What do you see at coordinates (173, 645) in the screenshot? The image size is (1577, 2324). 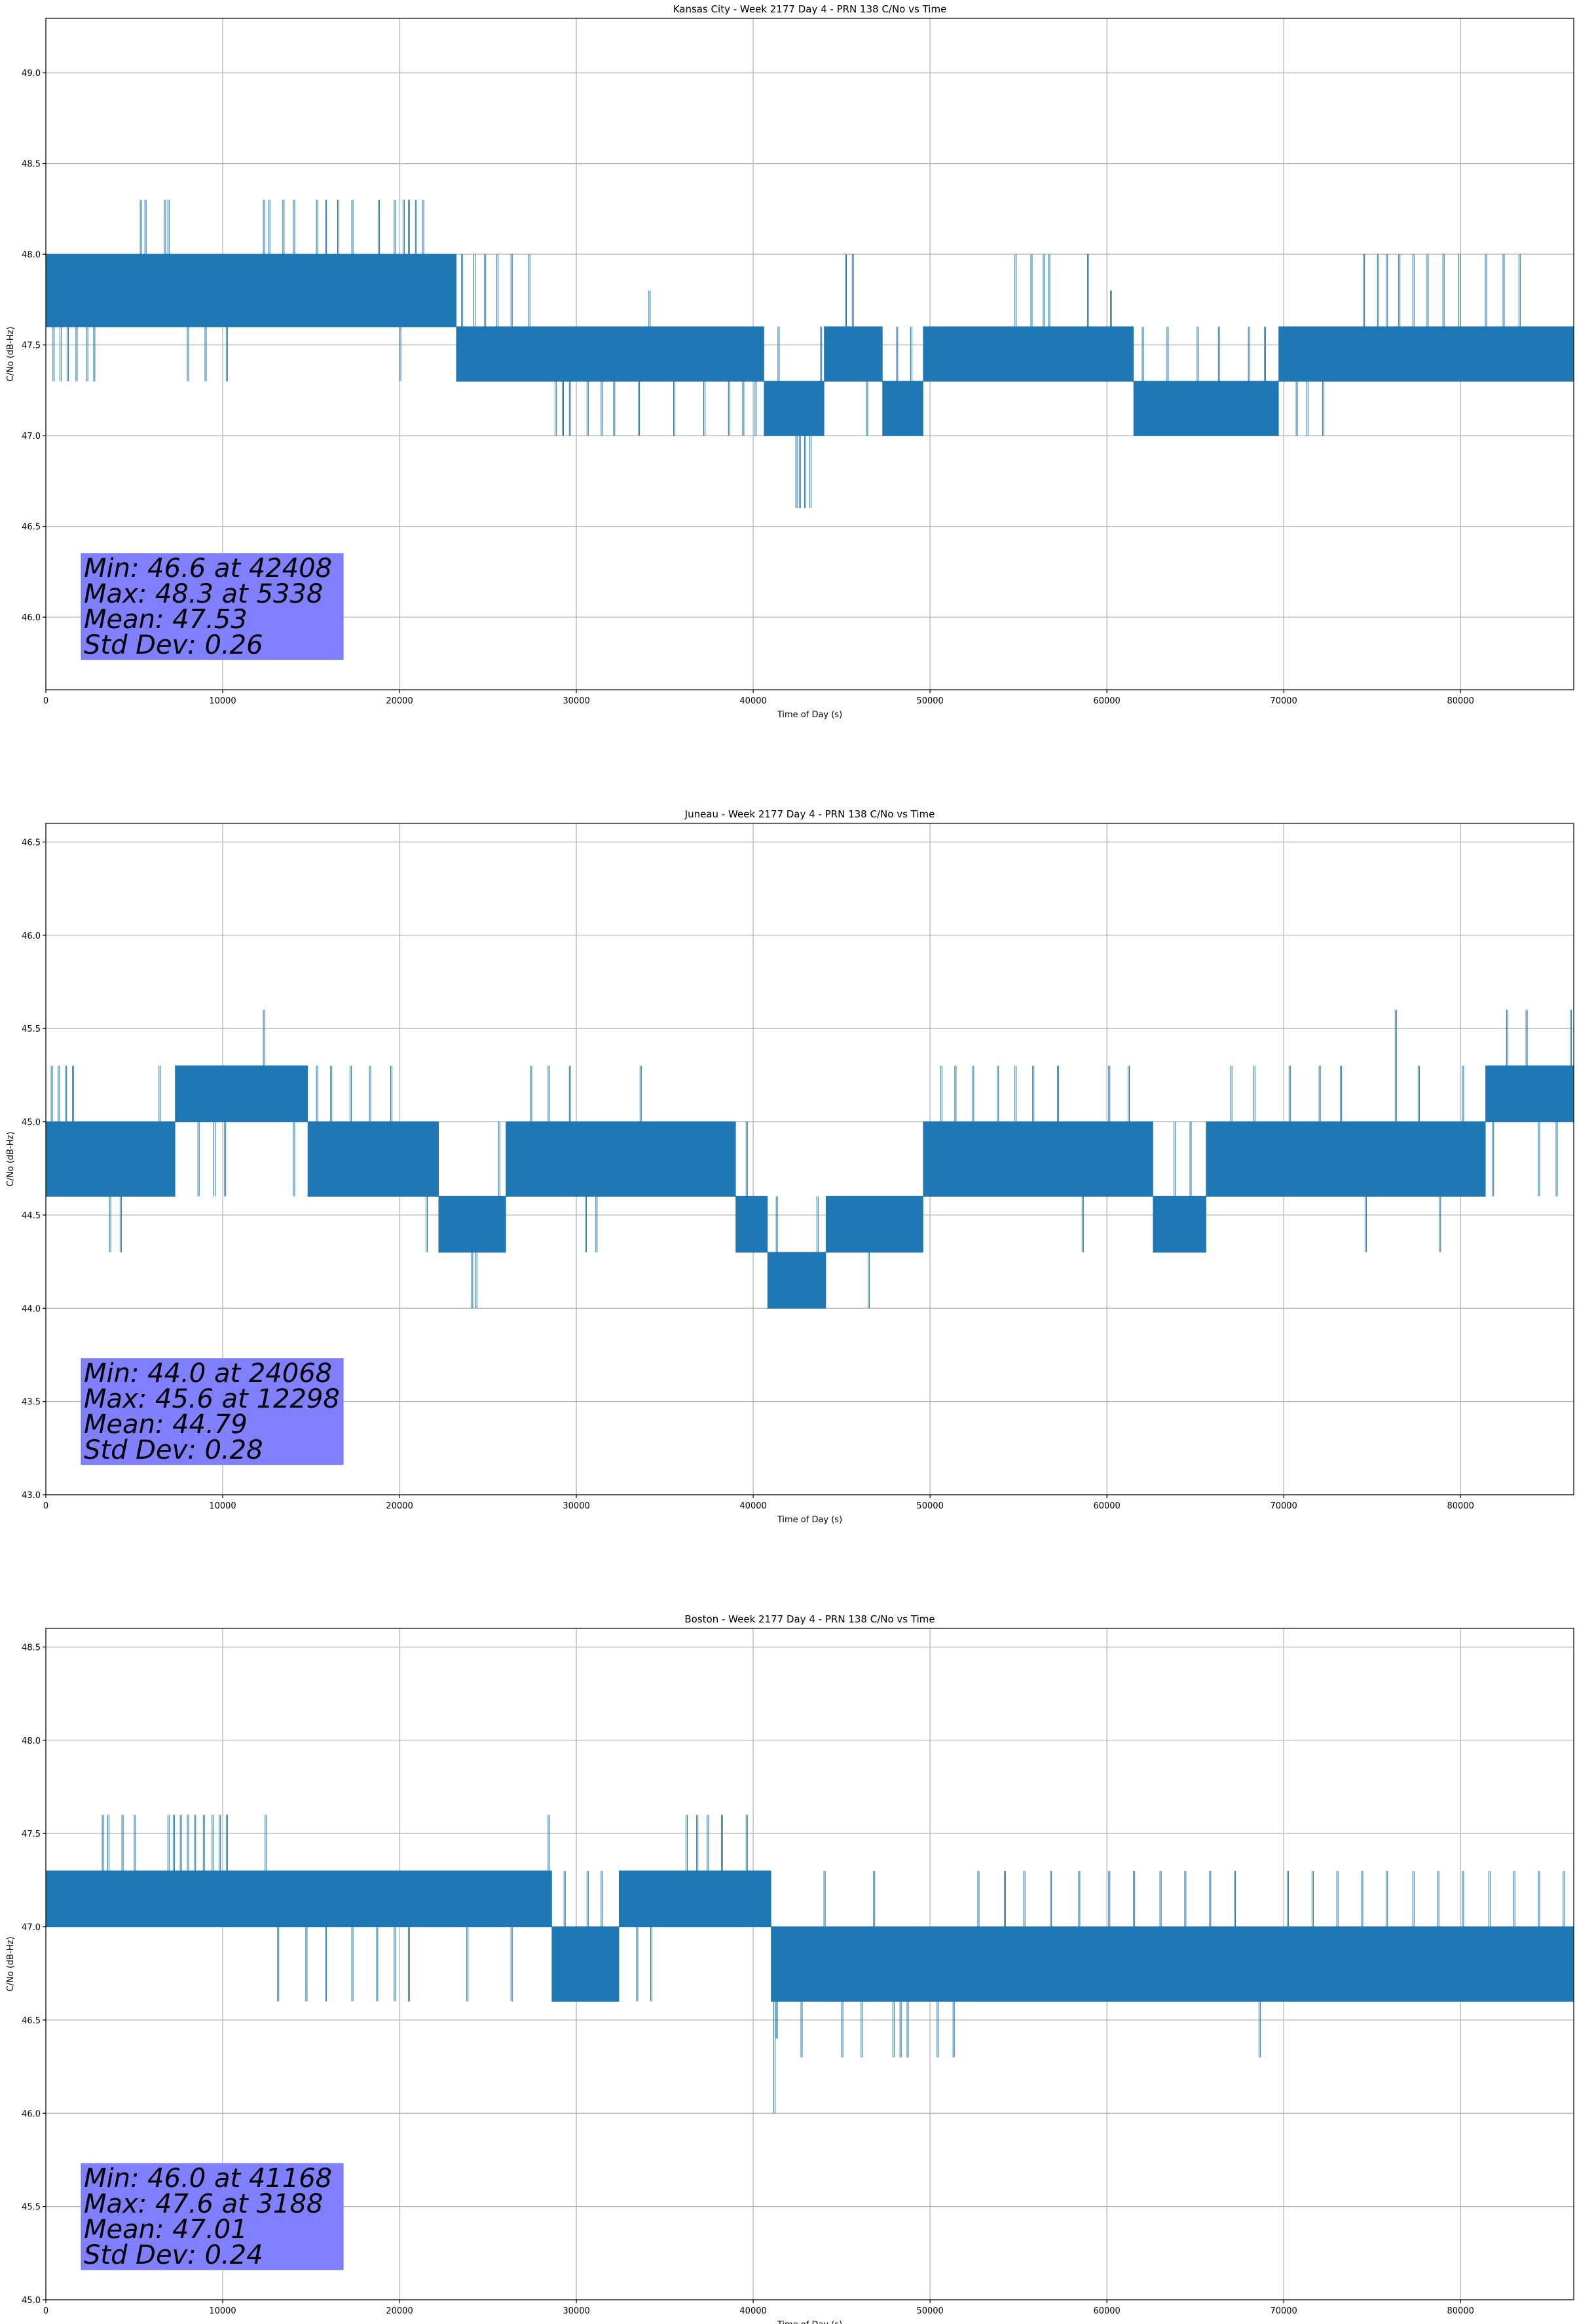 I see `stats-line: Std Dev: 0.26` at bounding box center [173, 645].